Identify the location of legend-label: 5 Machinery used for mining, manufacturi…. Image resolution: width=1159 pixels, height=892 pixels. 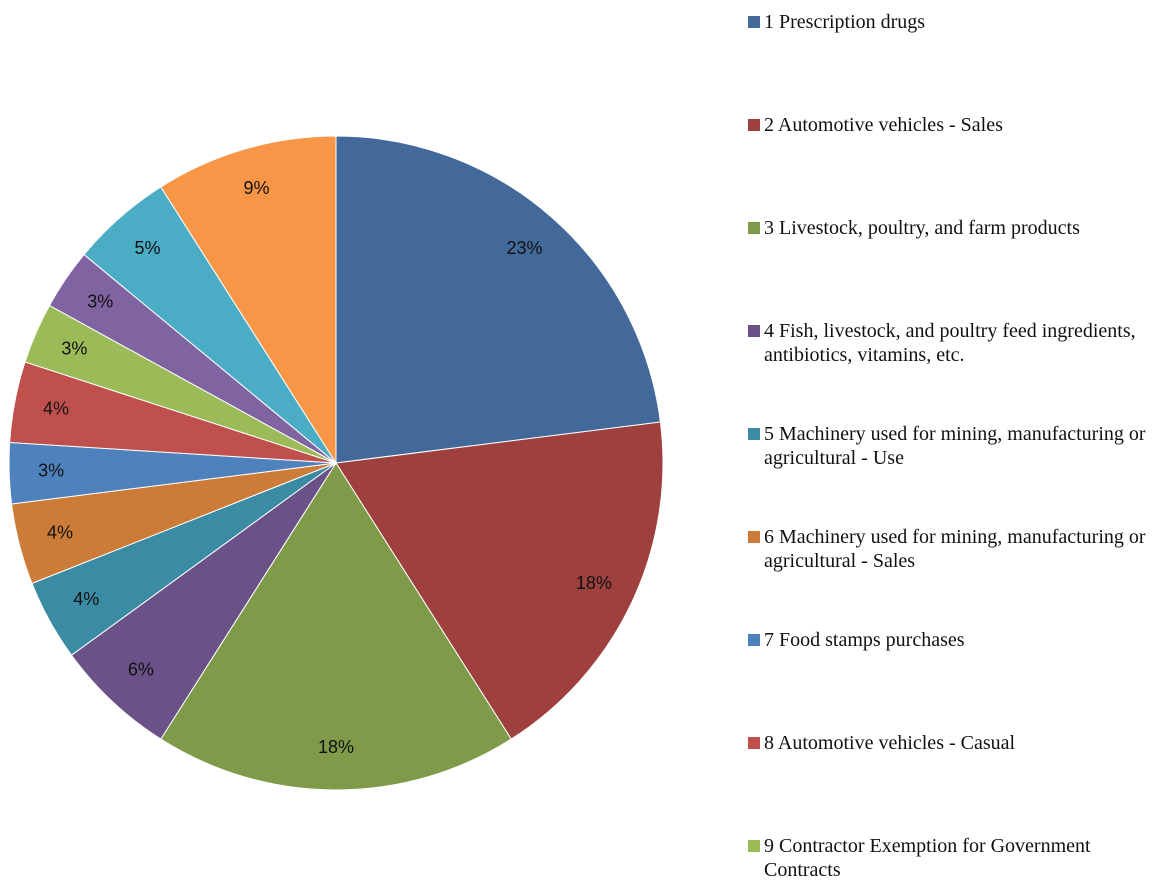
(955, 446).